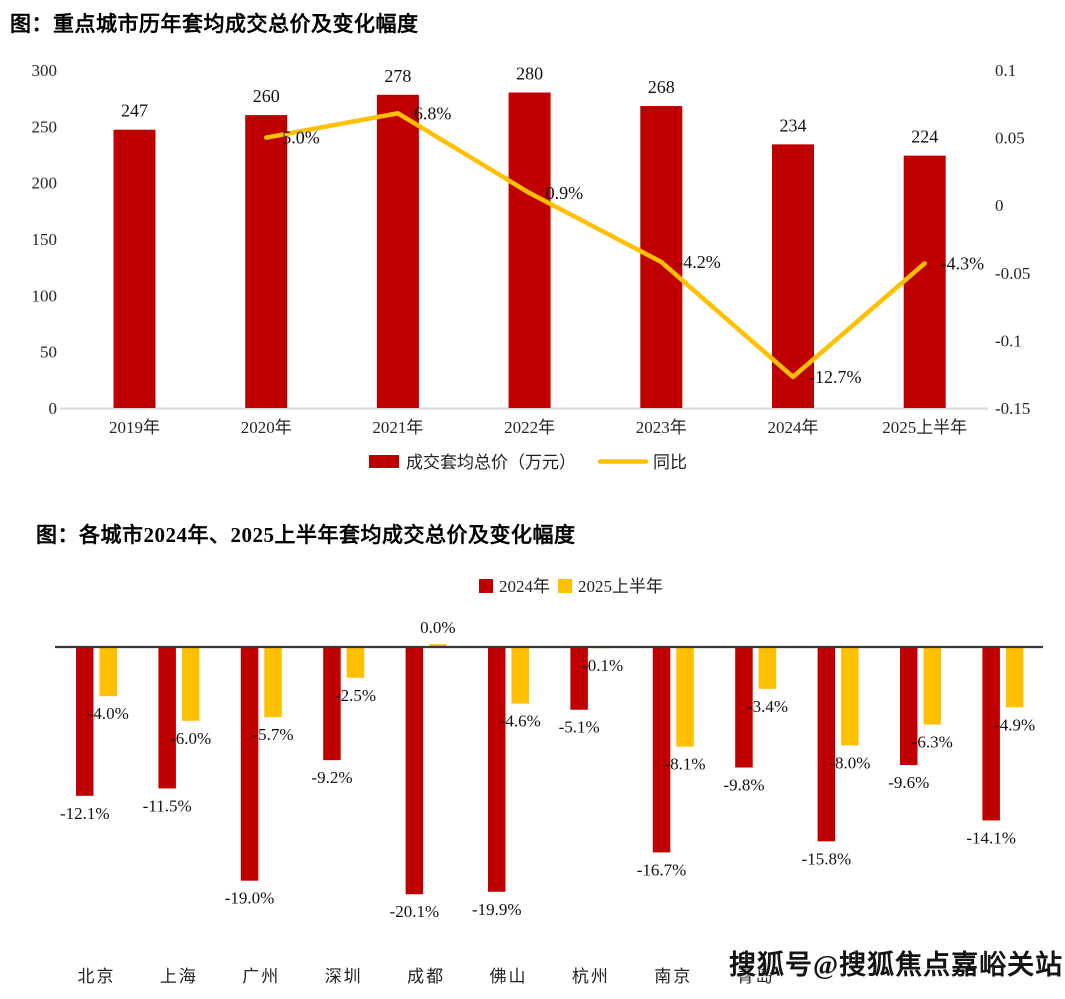  What do you see at coordinates (827, 858) in the screenshot?
I see `chart2-bar-2024-label: -15.8%` at bounding box center [827, 858].